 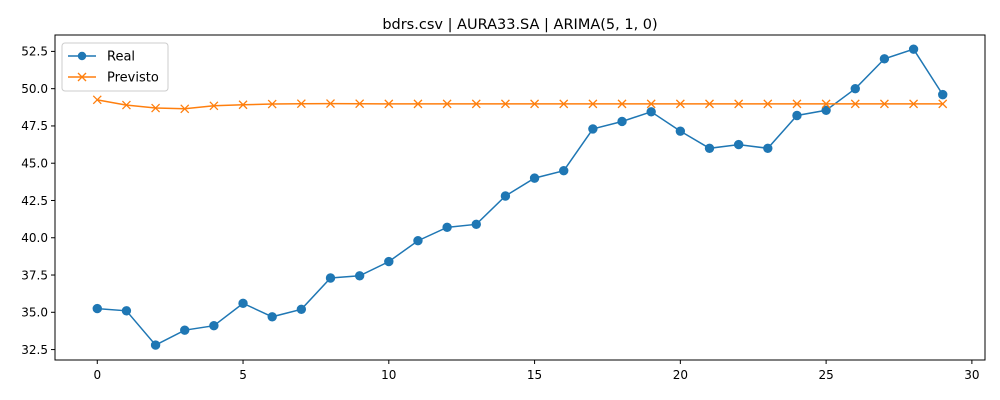 I want to click on x-tick-label: 5, so click(x=243, y=375).